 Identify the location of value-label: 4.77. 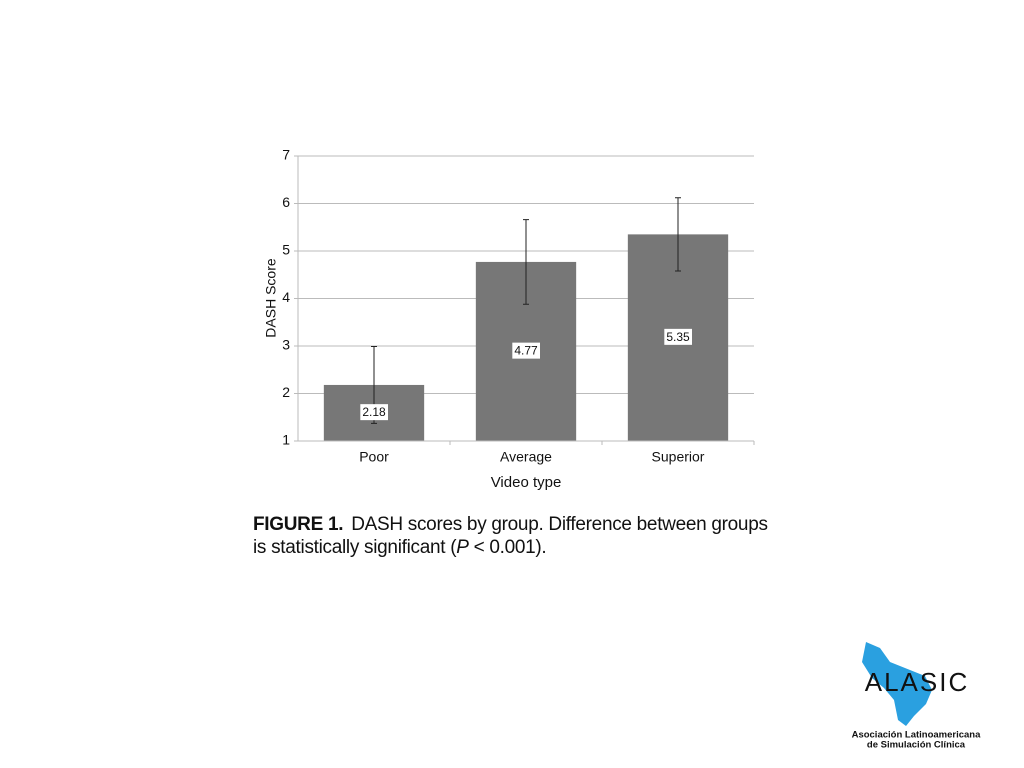
(526, 351).